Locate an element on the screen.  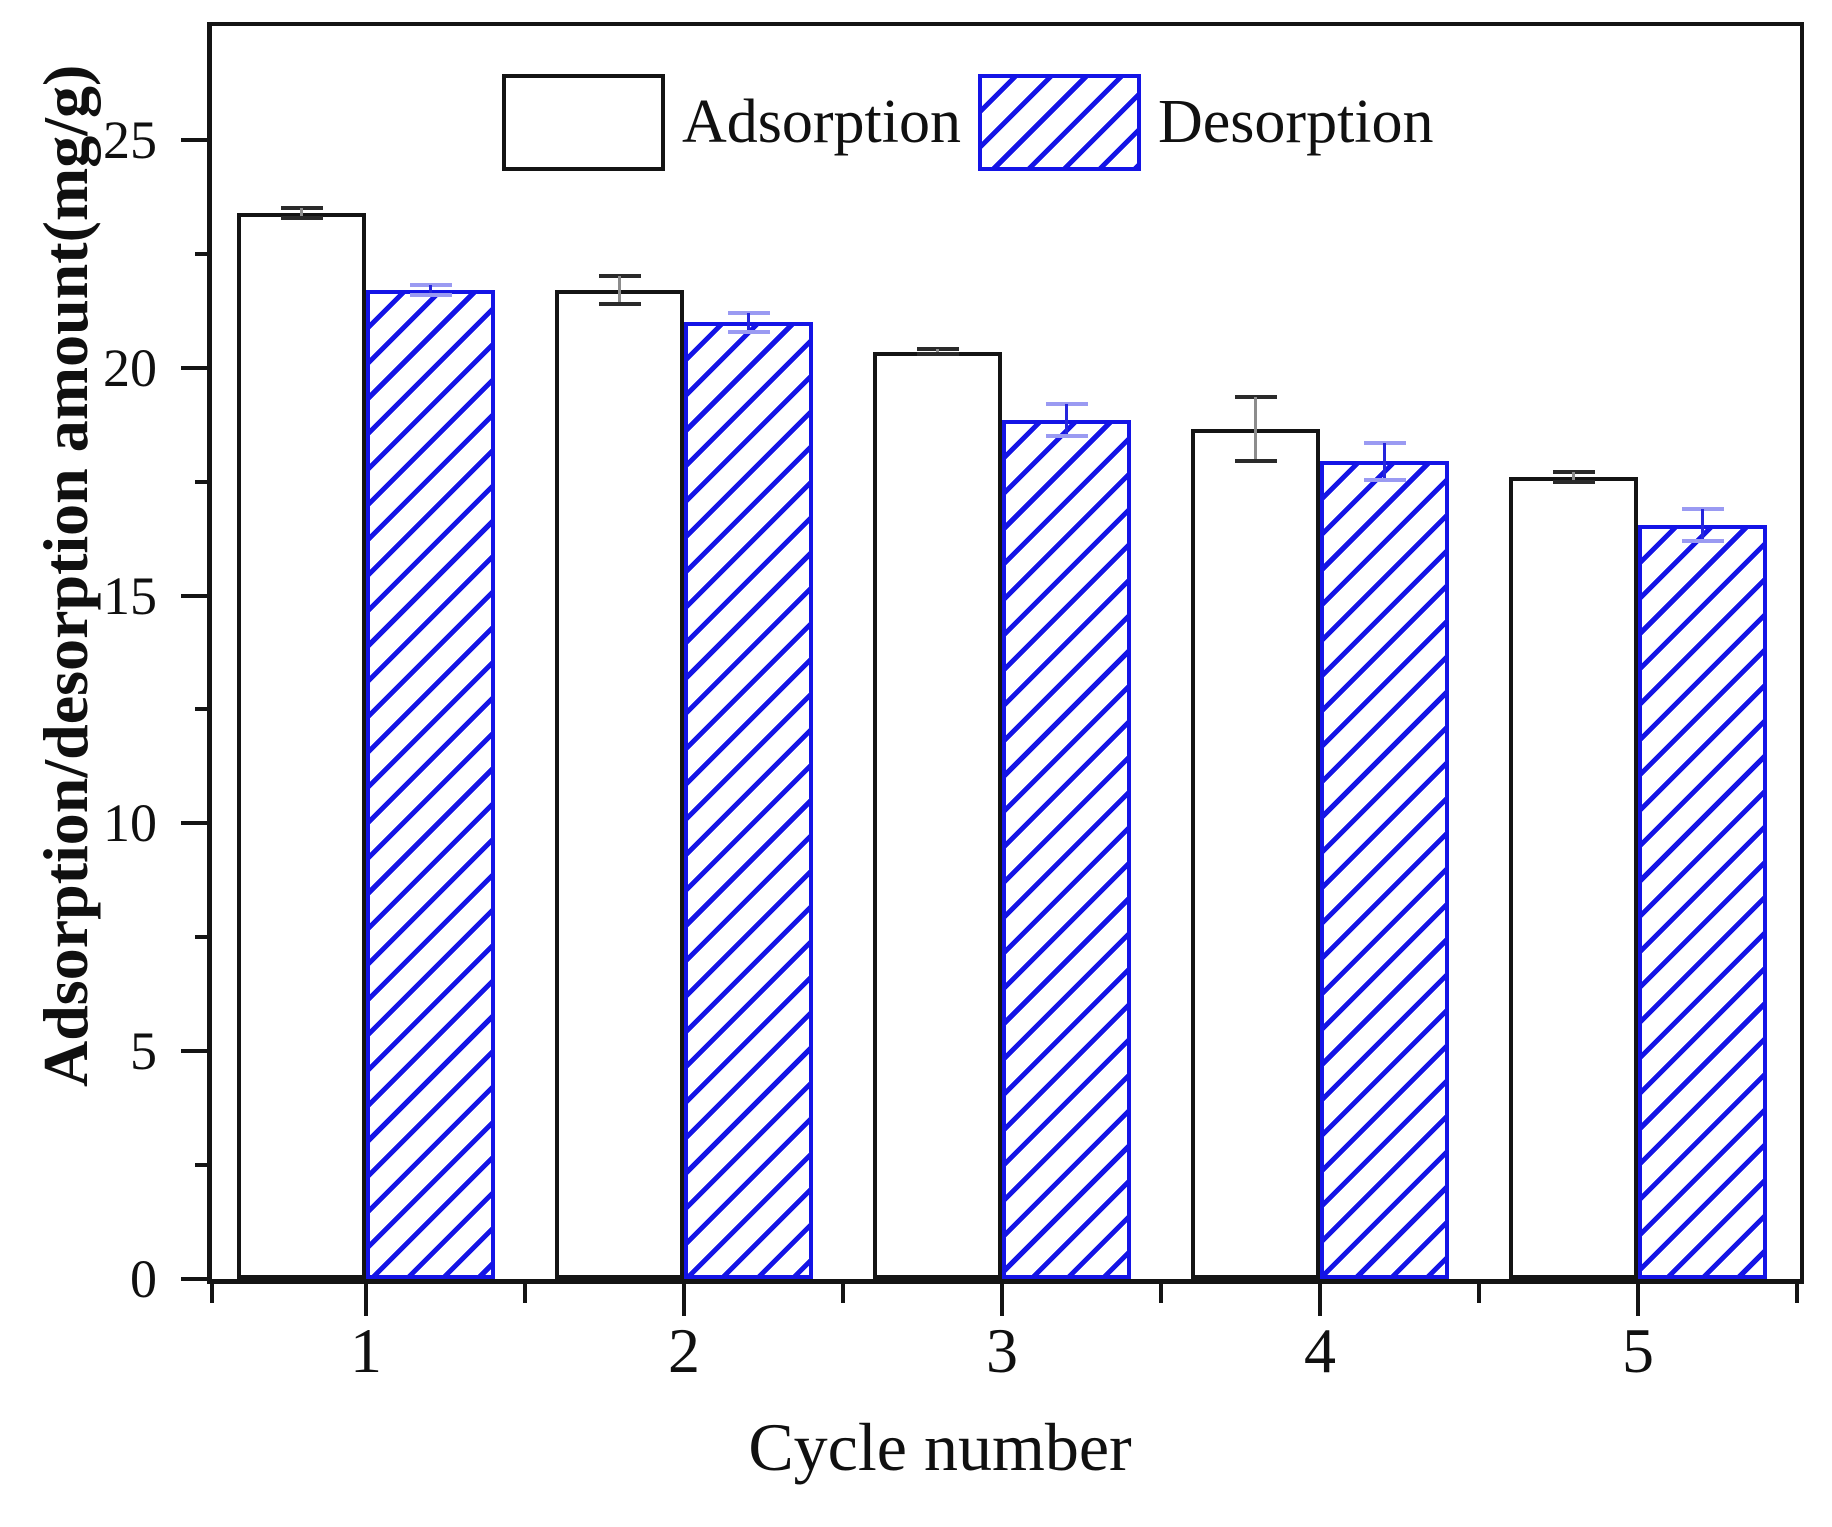
x-axis-title: Cycle number is located at coordinates (940, 1447).